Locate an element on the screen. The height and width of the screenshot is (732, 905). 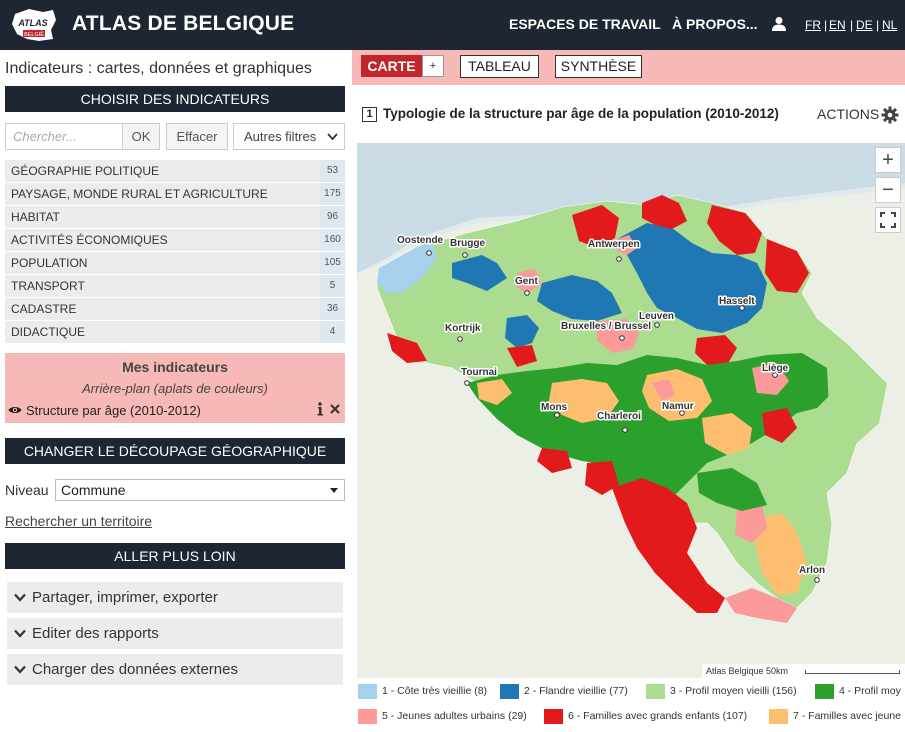
legend-item-3: 3 - Profil moyen vieilli (156) is located at coordinates (721, 692).